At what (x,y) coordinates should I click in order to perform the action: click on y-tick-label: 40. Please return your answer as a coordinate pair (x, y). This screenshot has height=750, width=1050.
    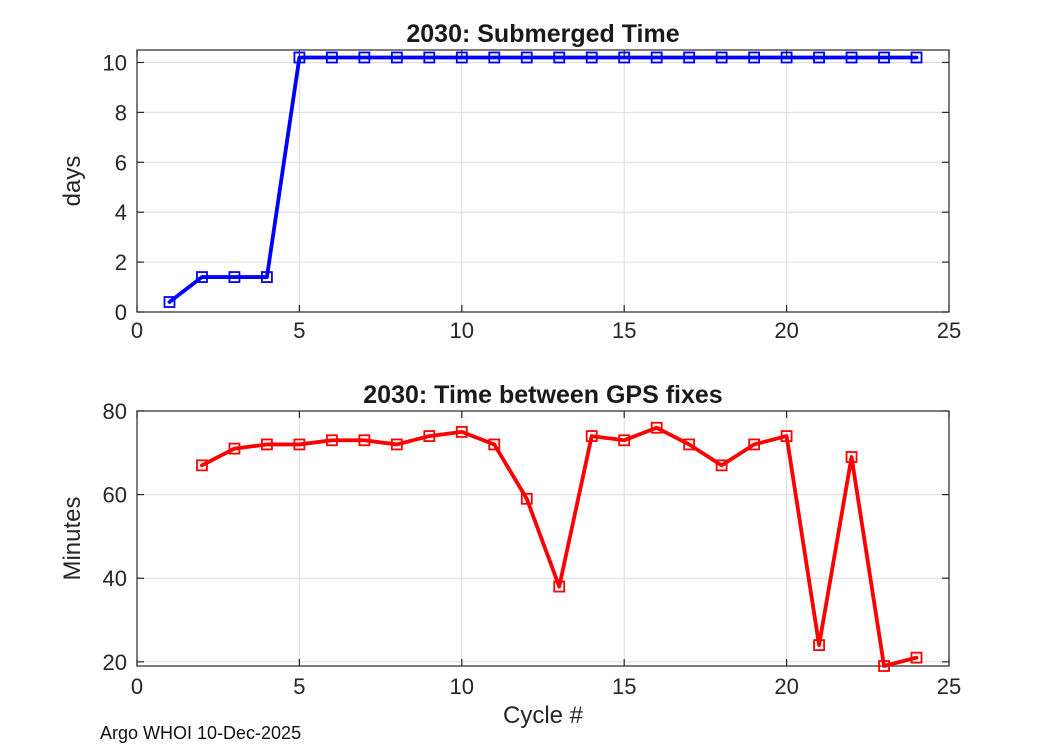
    Looking at the image, I should click on (115, 578).